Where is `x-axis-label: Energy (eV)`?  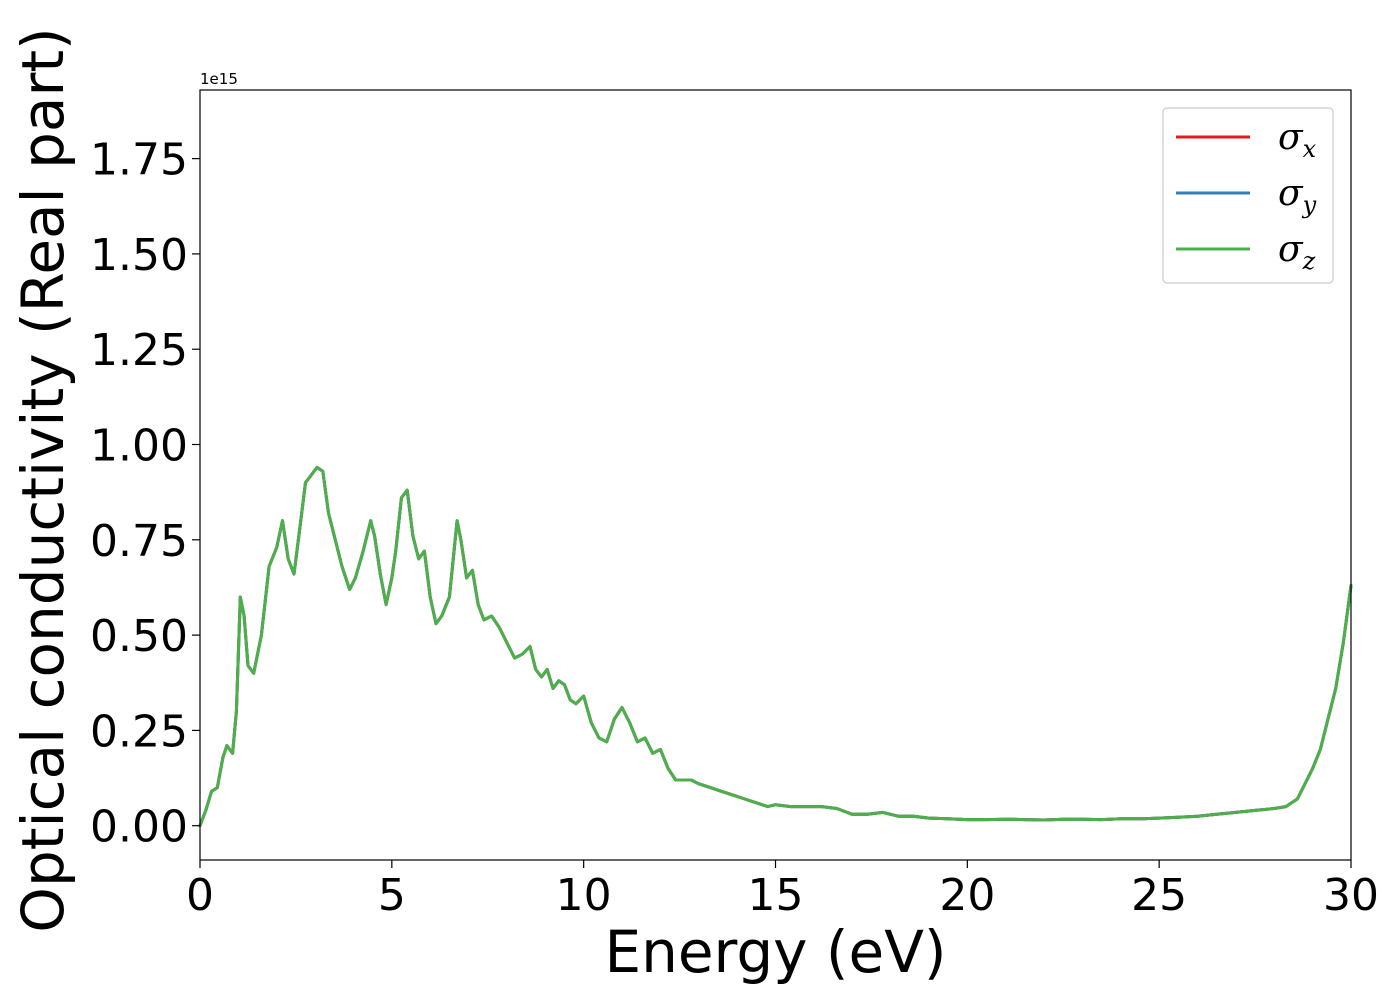 x-axis-label: Energy (eV) is located at coordinates (775, 952).